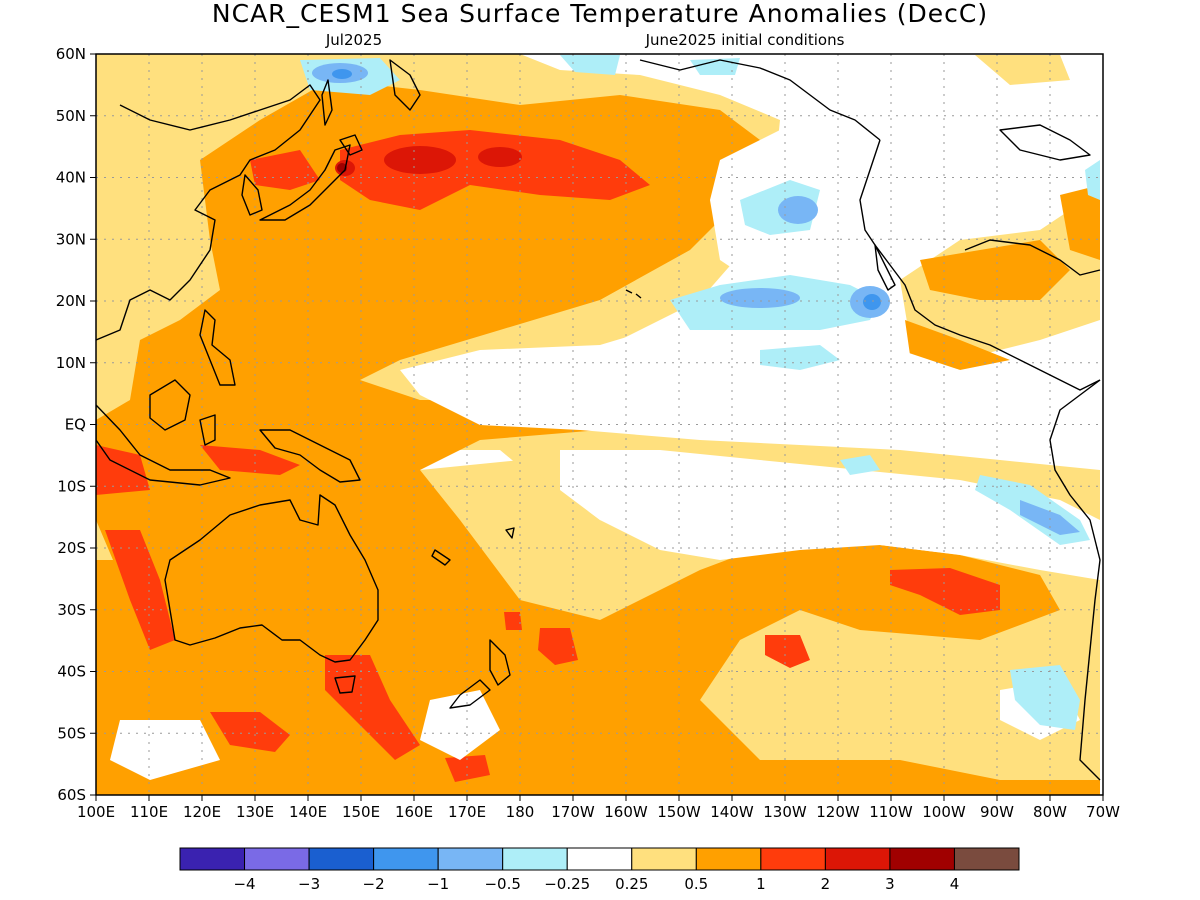  Describe the element at coordinates (71, 239) in the screenshot. I see `latitude-label: 30N` at that location.